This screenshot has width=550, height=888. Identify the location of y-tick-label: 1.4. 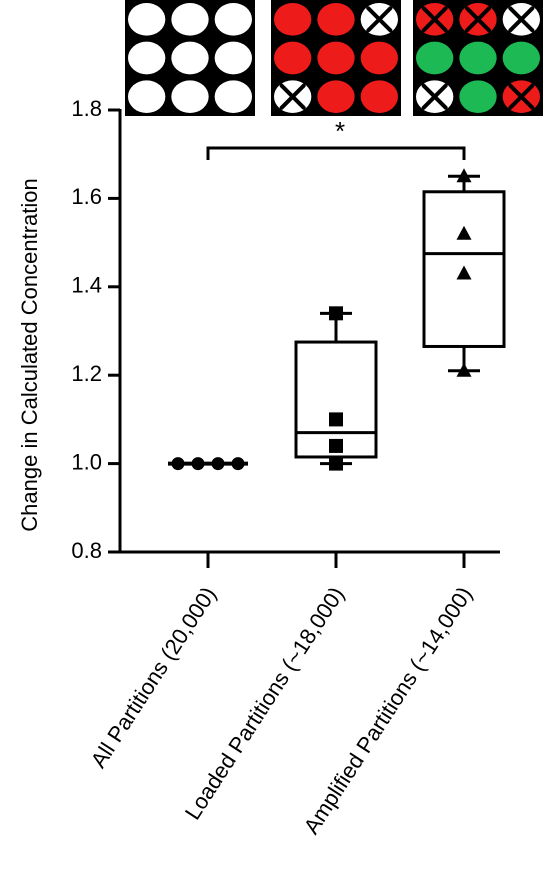
(86, 285).